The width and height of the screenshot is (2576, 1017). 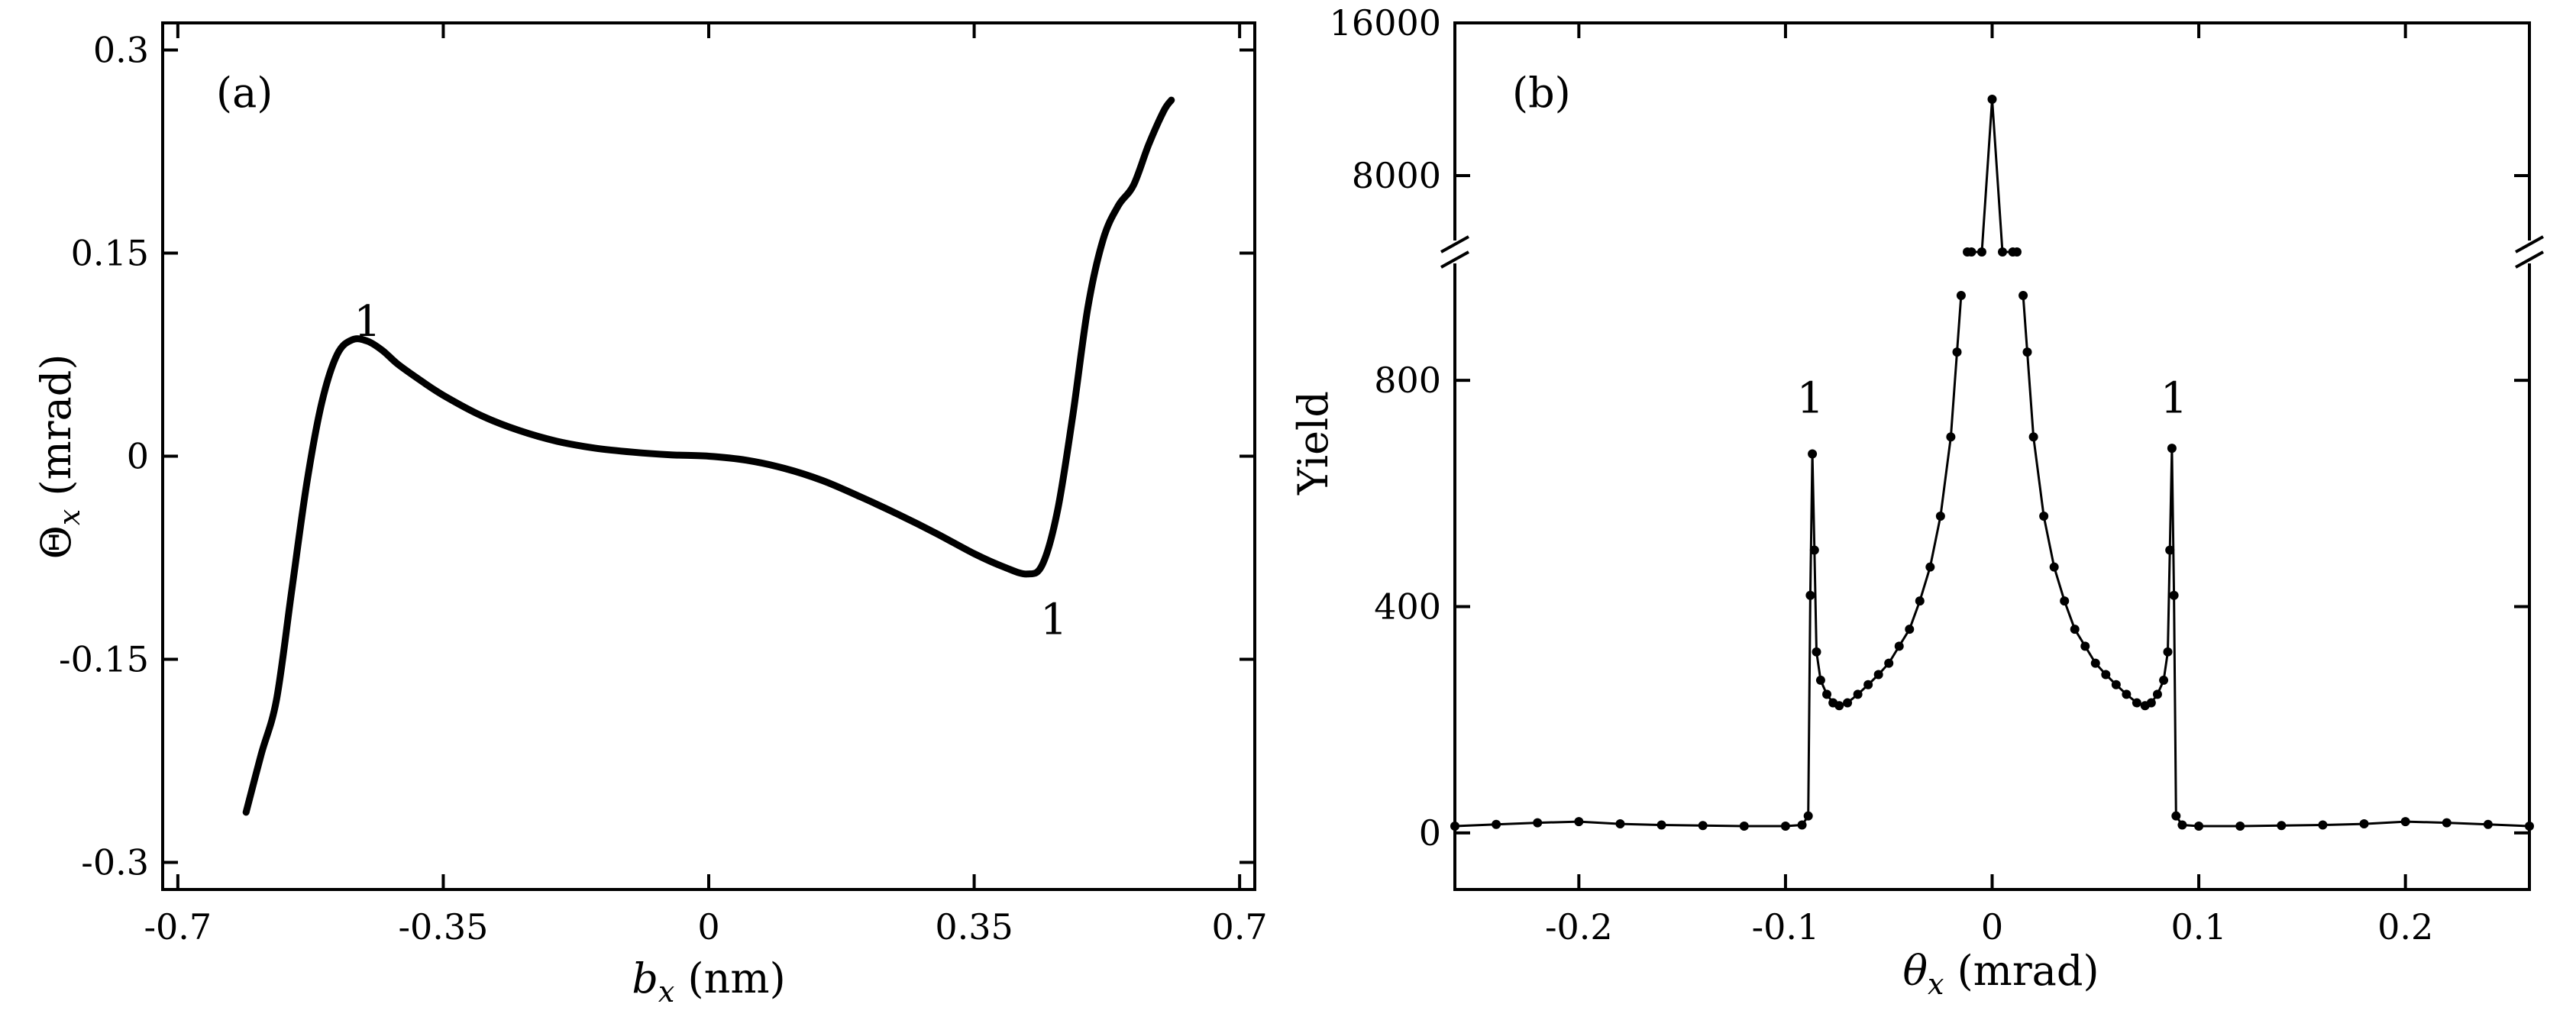 What do you see at coordinates (1992, 927) in the screenshot?
I see `panel-b-x-tick-label: 0` at bounding box center [1992, 927].